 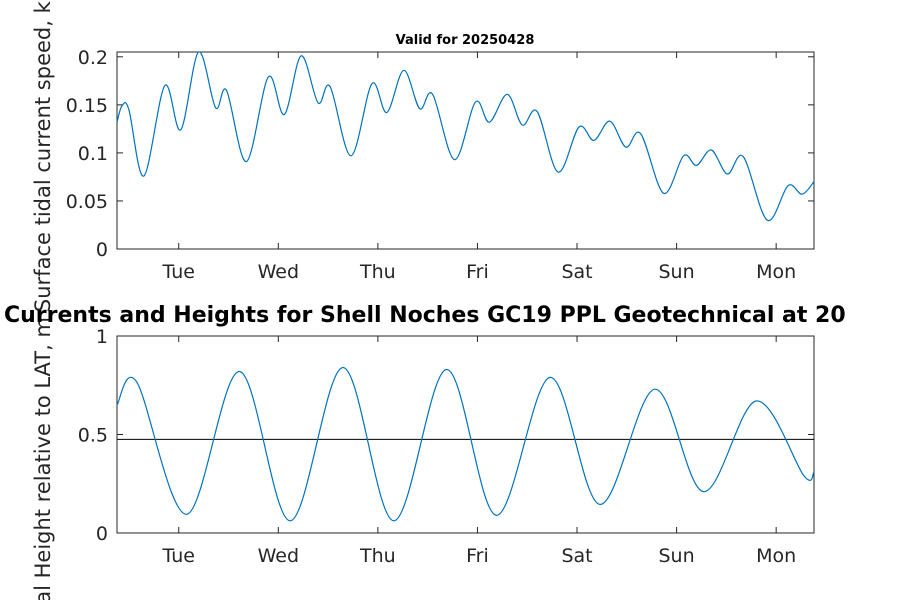 I want to click on current-ytick-label: 0.05, so click(x=87, y=202).